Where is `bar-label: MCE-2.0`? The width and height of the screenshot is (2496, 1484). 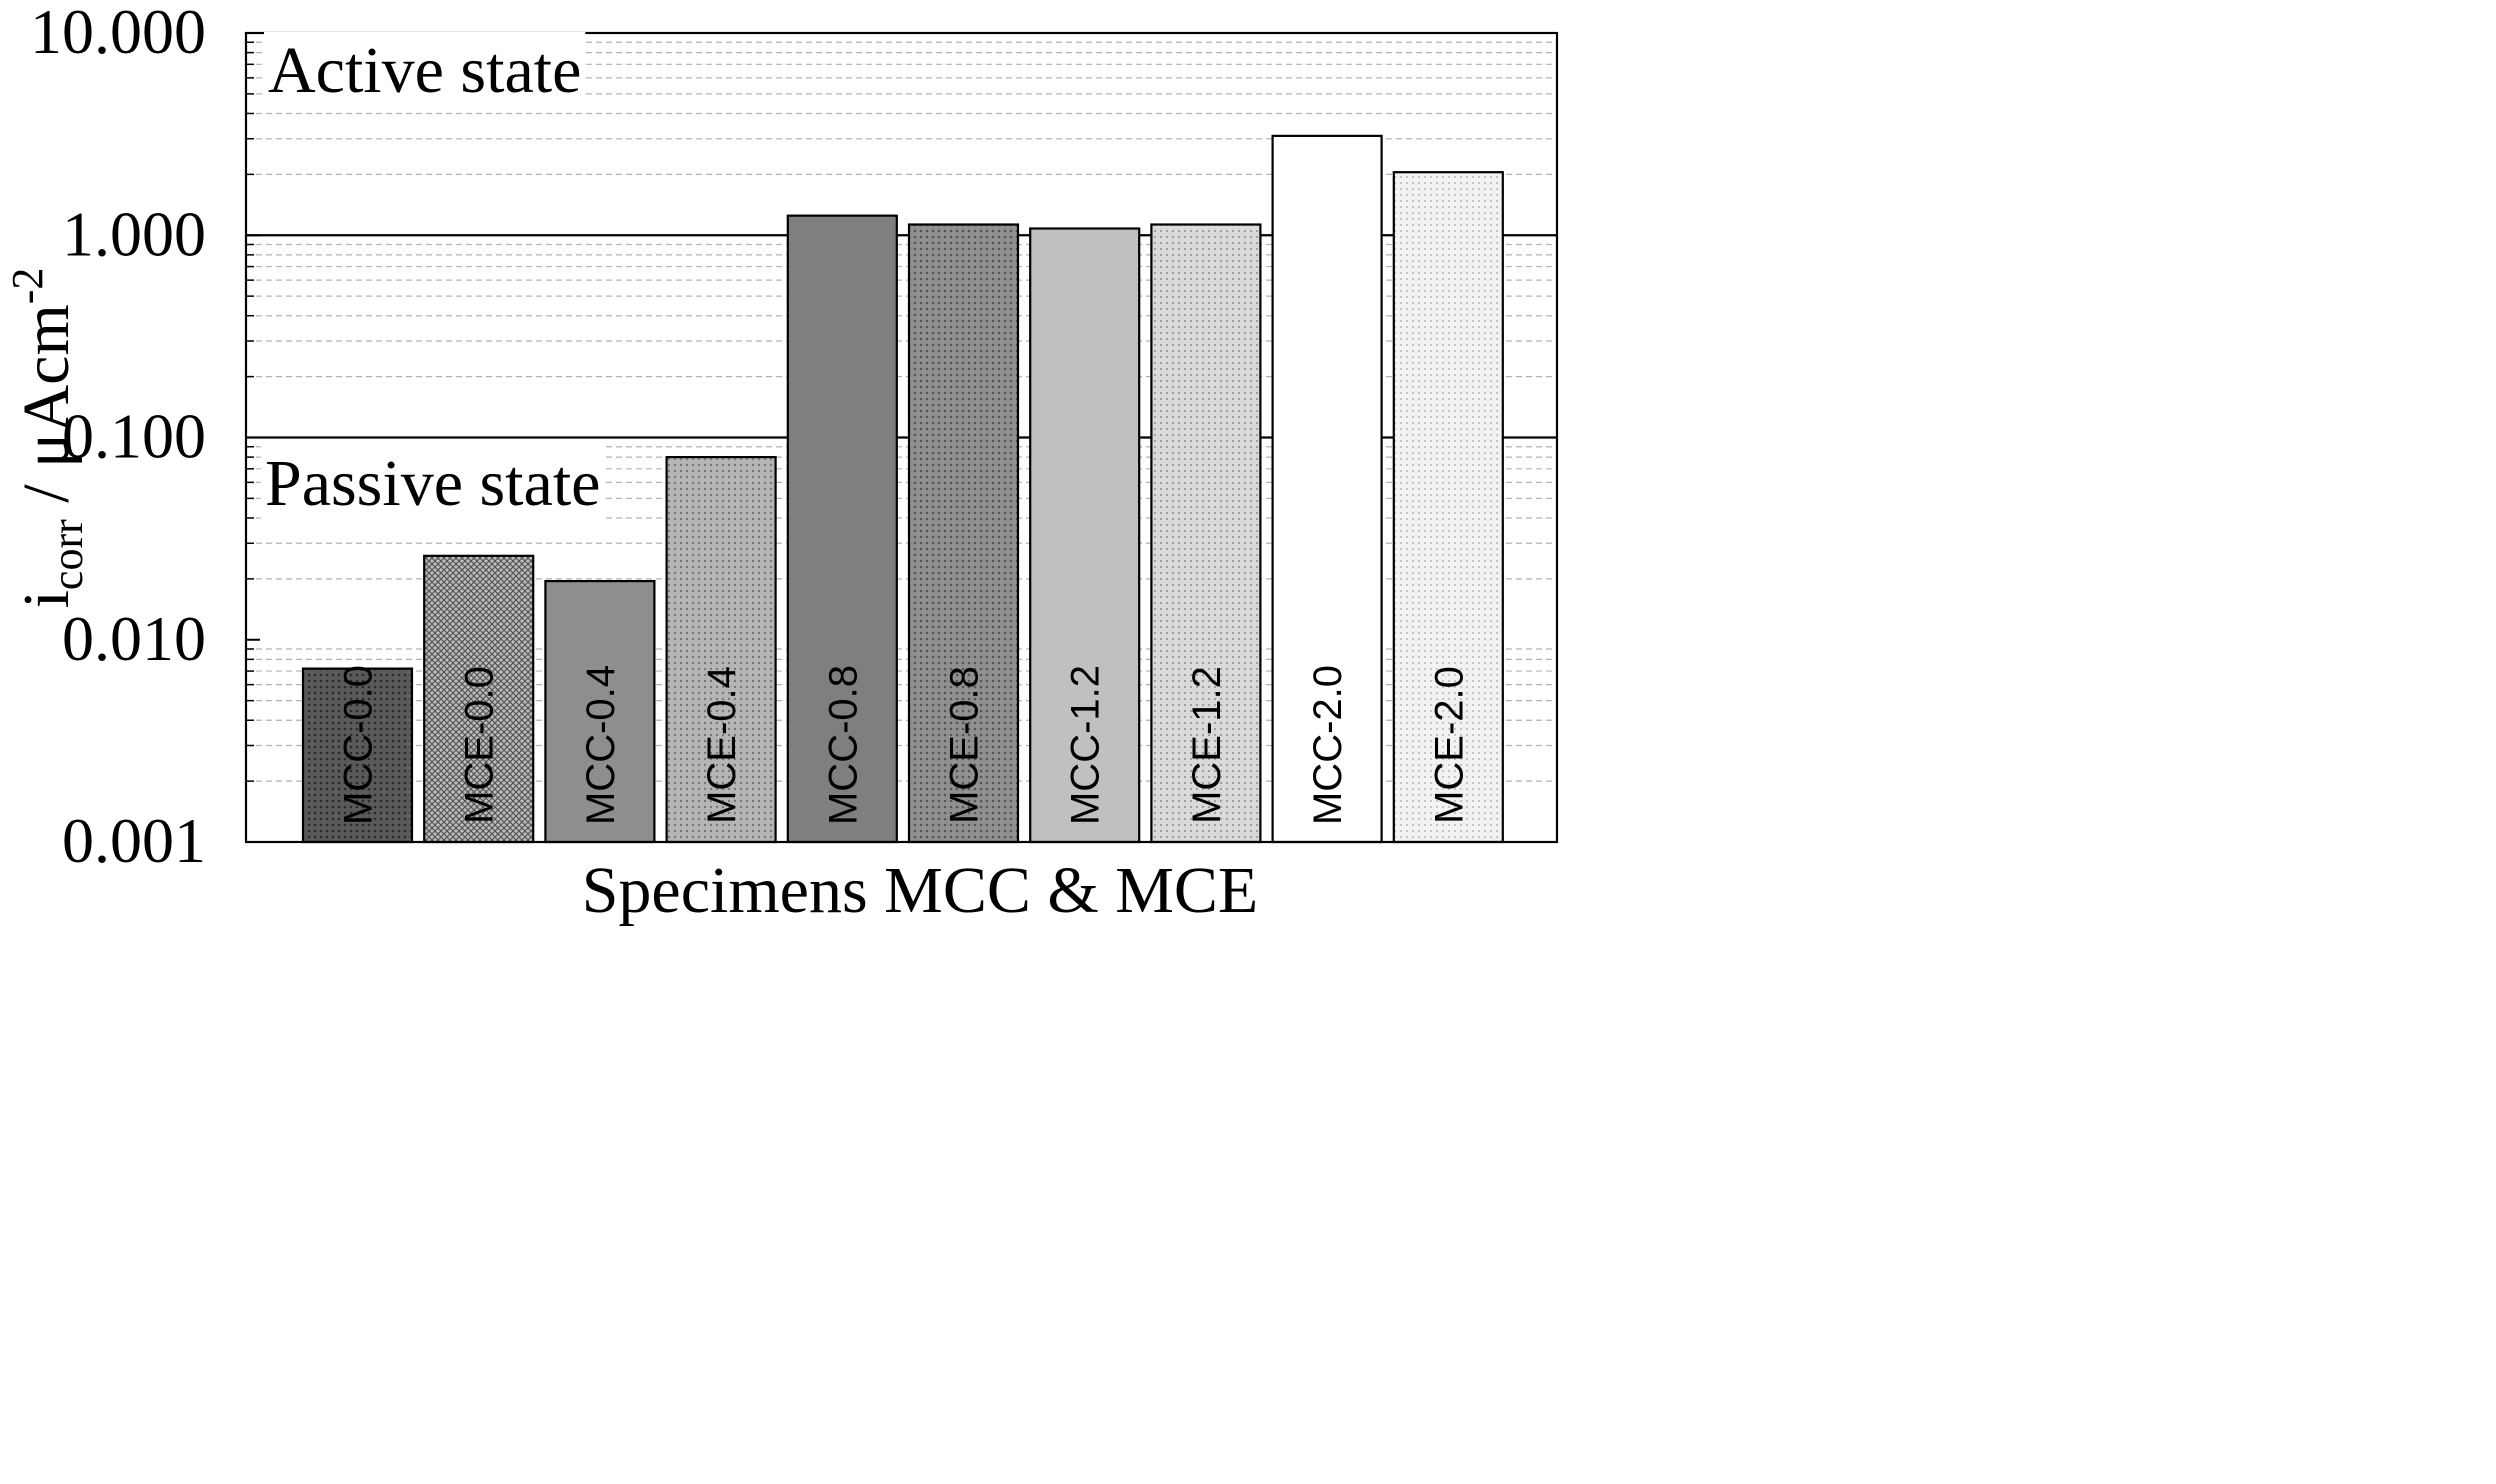 bar-label: MCE-2.0 is located at coordinates (1449, 745).